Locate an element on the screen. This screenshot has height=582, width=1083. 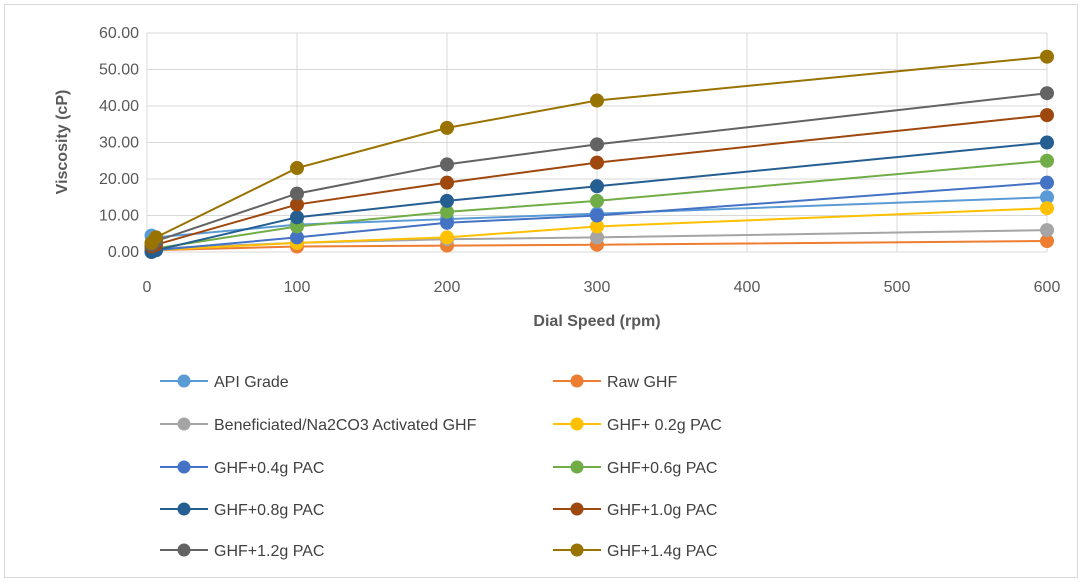
y-axis-ticks: 0.00 10.00 20.00 30.00 40.00 50.00 60.00 is located at coordinates (119, 143).